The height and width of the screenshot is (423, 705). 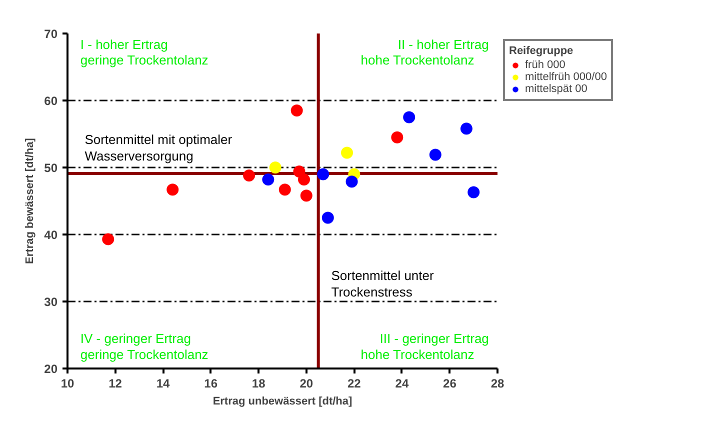 I want to click on x-tick-label: 28, so click(x=497, y=383).